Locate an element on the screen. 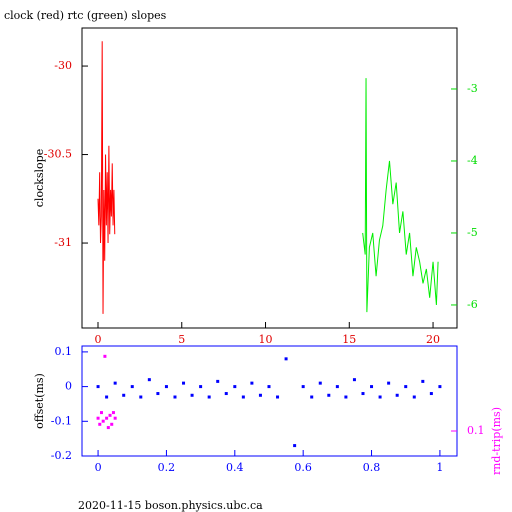 This screenshot has height=512, width=512. x-tick-label: 20 is located at coordinates (433, 339).